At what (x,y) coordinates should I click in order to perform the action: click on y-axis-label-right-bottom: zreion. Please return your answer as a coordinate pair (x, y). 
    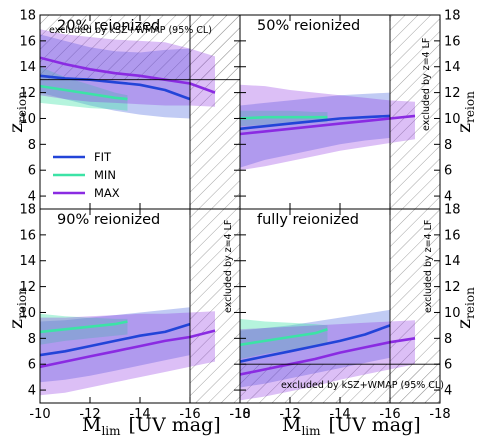
    Looking at the image, I should click on (465, 308).